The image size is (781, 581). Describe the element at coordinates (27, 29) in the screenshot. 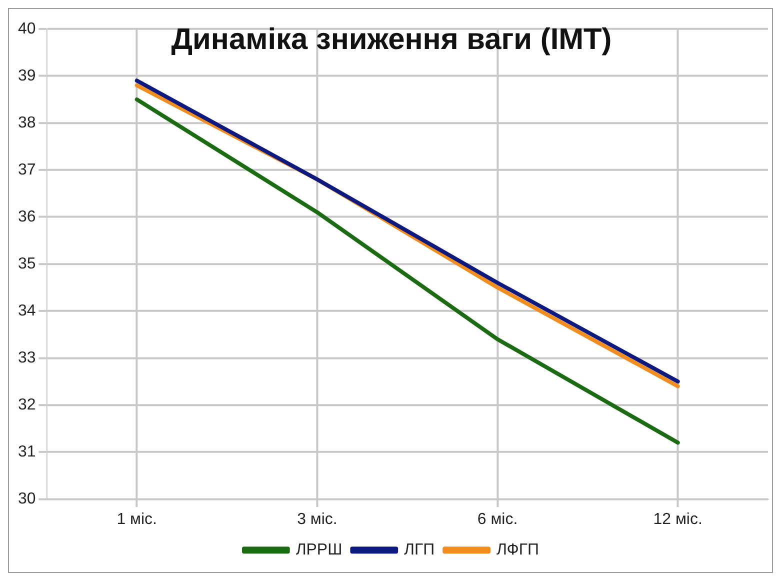

I see `y-tick-label: 40` at that location.